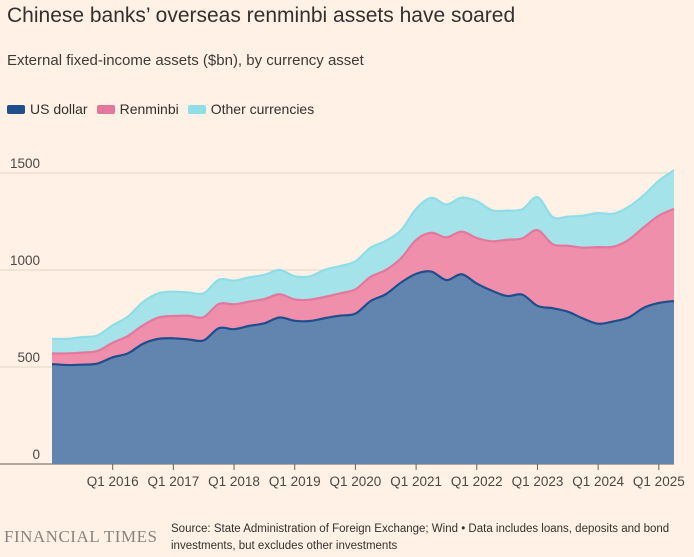 This screenshot has width=694, height=557. Describe the element at coordinates (262, 109) in the screenshot. I see `legend-label-other-currencies: Other currencies` at that location.